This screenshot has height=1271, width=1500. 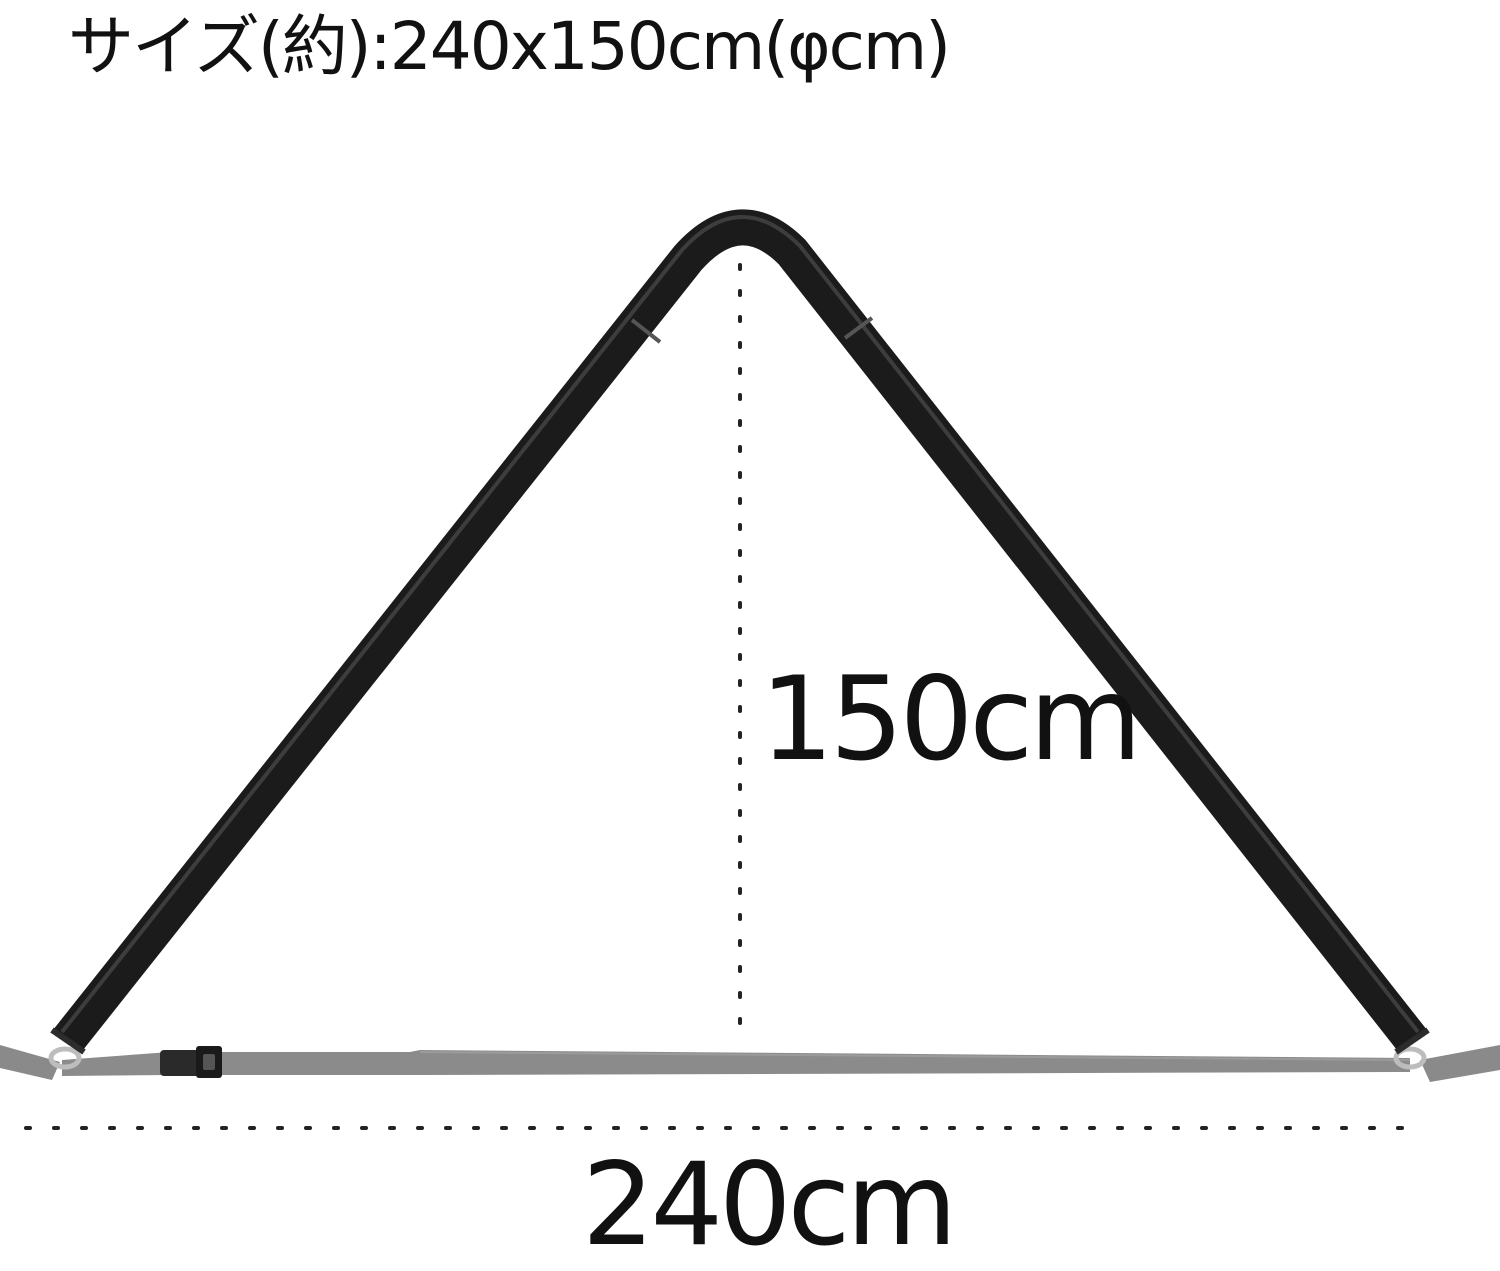 What do you see at coordinates (1460, 1063) in the screenshot?
I see `strap-tail-right` at bounding box center [1460, 1063].